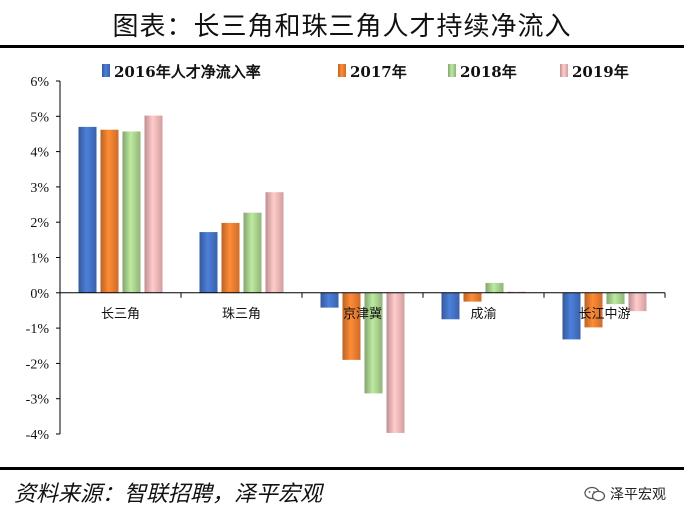  I want to click on y-tick-label: -3%, so click(38, 400).